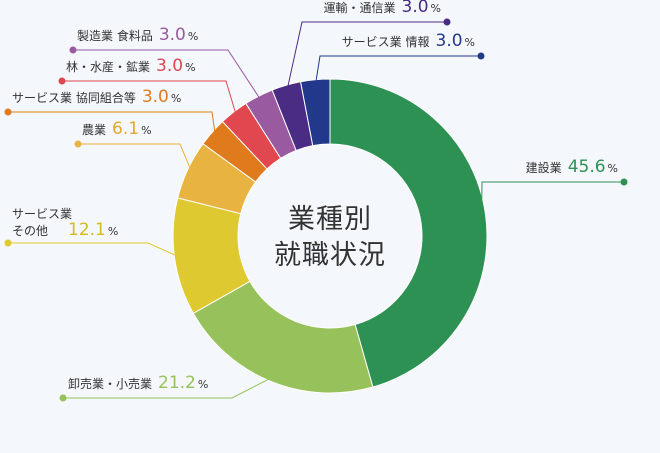  What do you see at coordinates (572, 167) in the screenshot?
I see `slice-label-1: 建設業 45.6%` at bounding box center [572, 167].